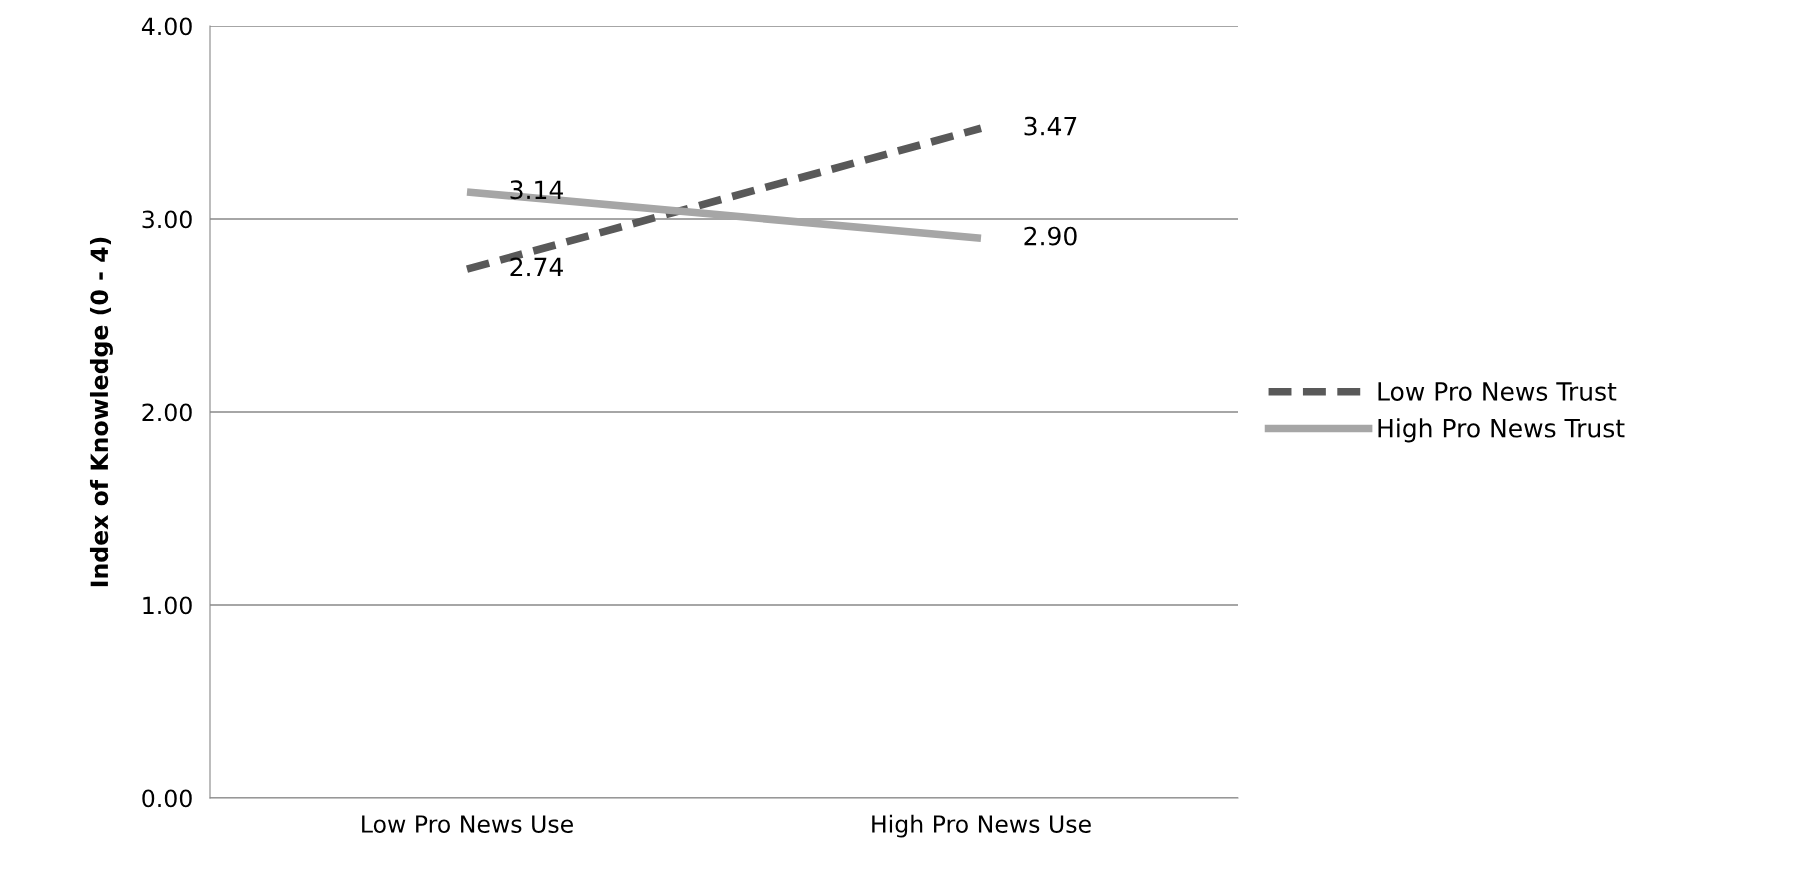  Describe the element at coordinates (1501, 430) in the screenshot. I see `legend-label: High Pro News Trust` at that location.